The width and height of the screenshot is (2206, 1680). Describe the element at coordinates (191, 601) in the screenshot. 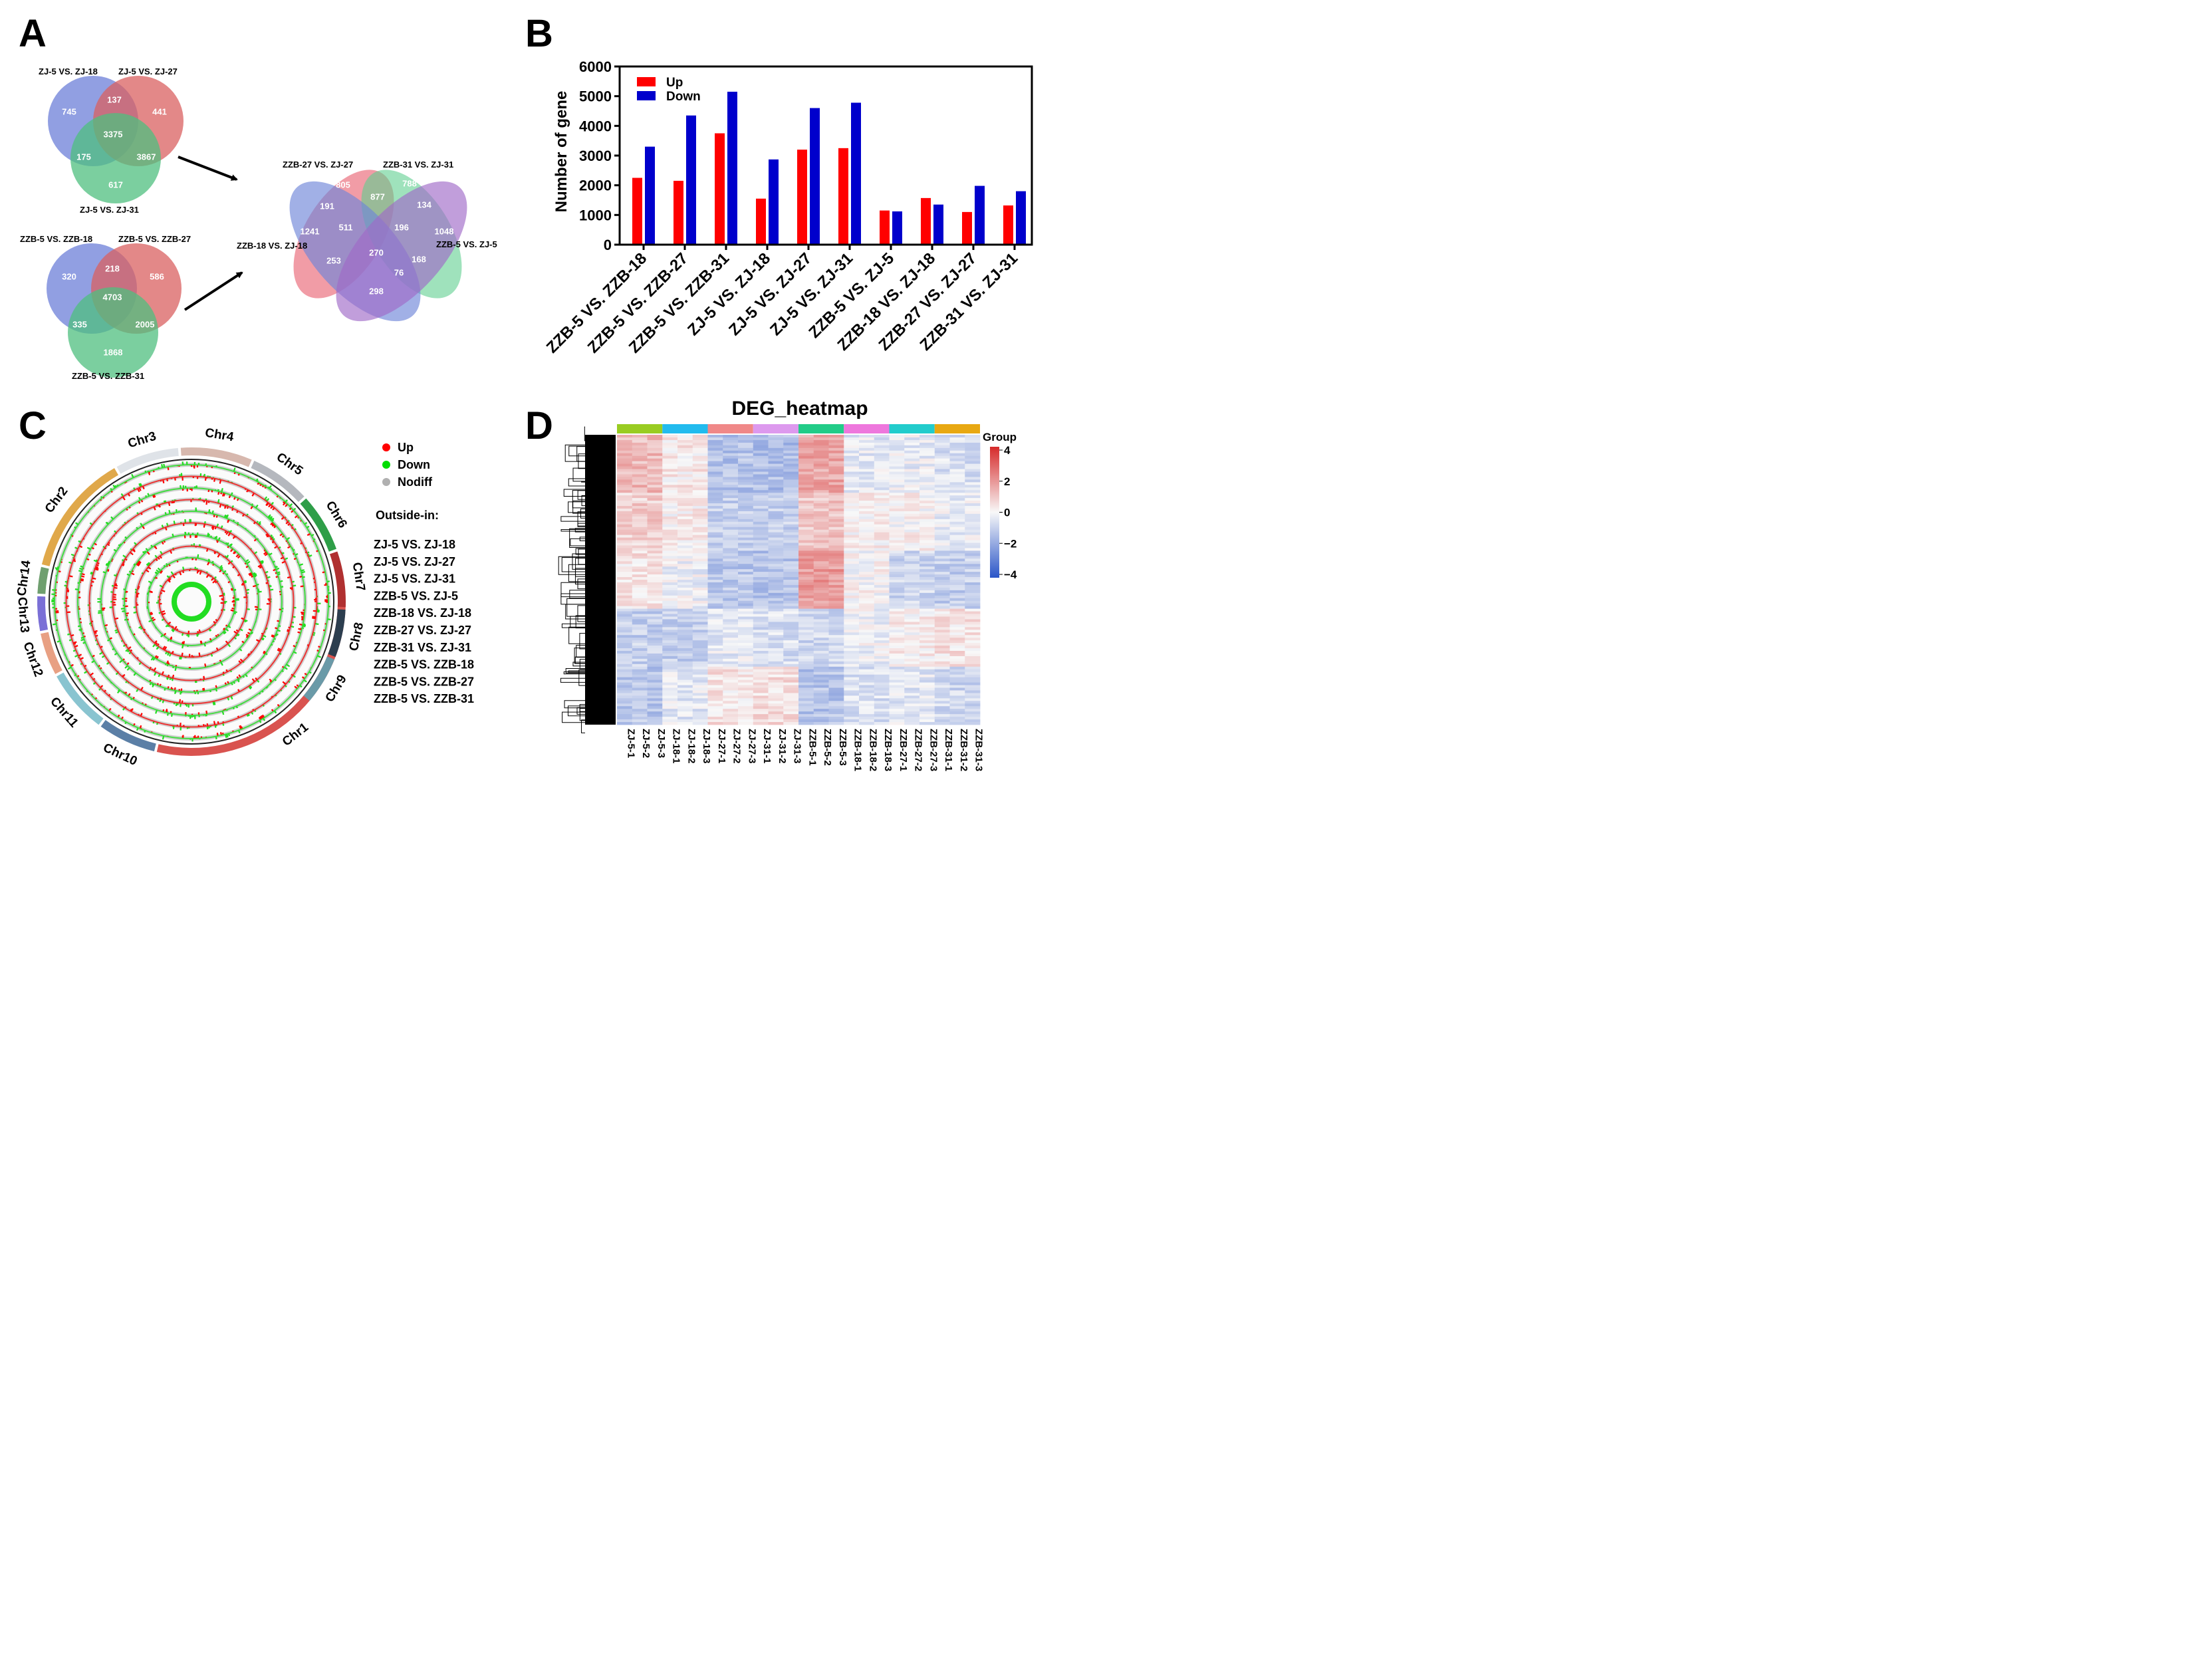

I see `circos-track-baseline` at that location.